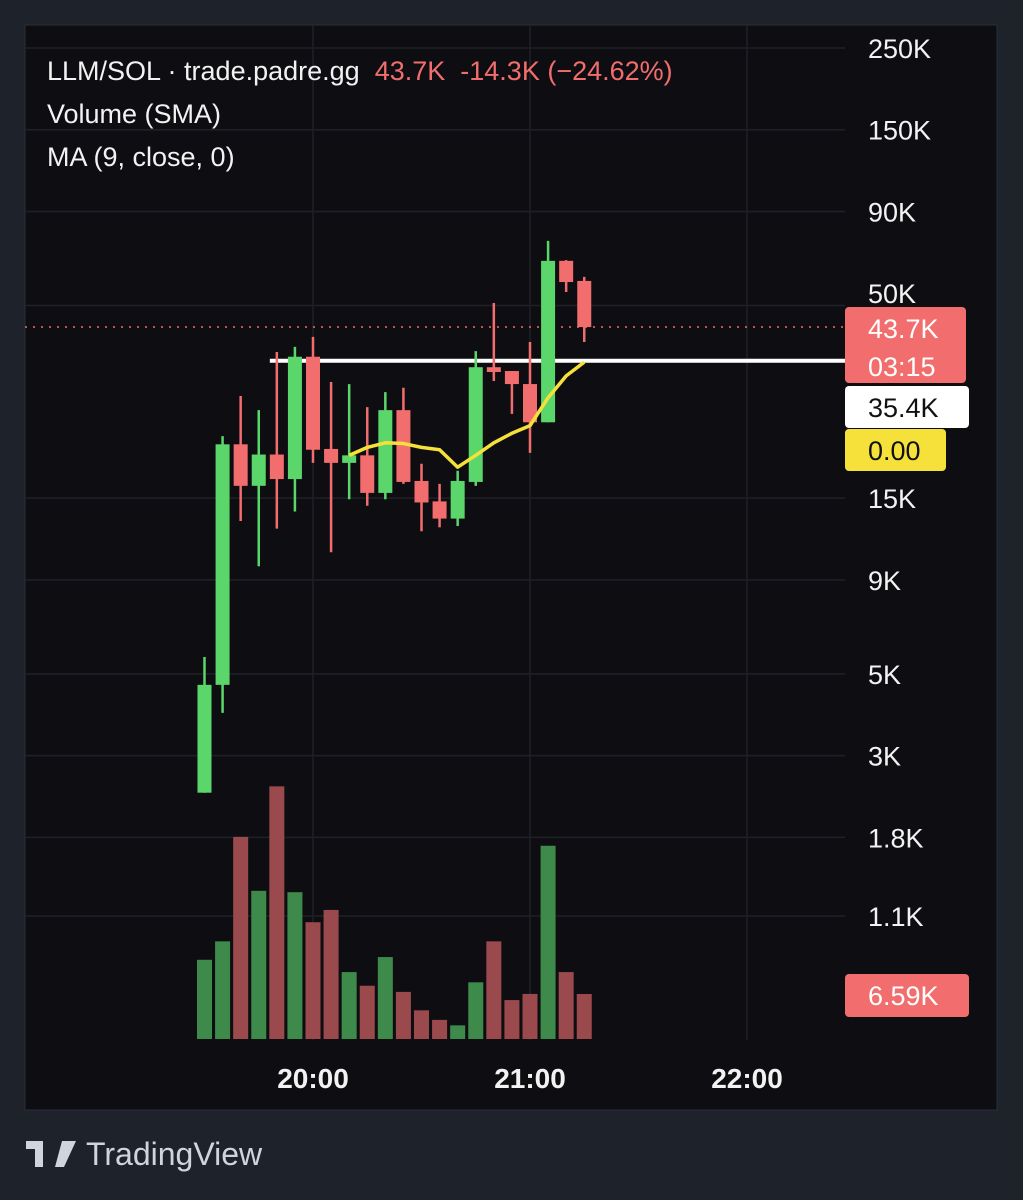 The width and height of the screenshot is (1023, 1200). Describe the element at coordinates (747, 1078) in the screenshot. I see `x-tick-label: 22:00` at that location.